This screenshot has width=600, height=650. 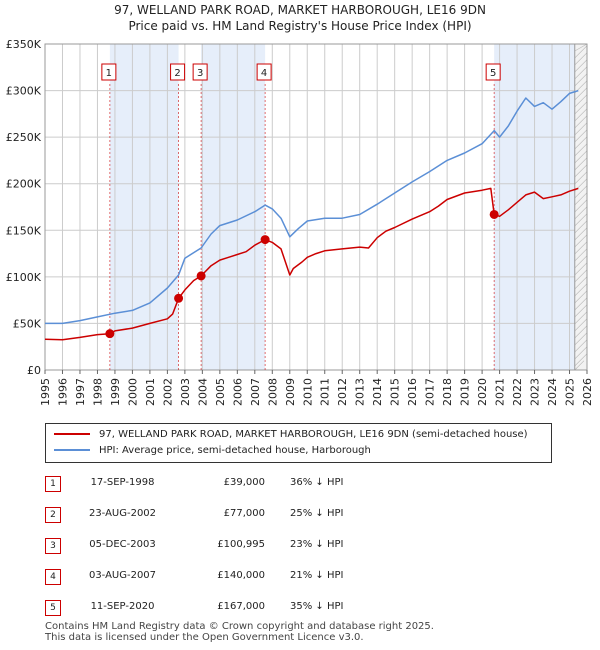 What do you see at coordinates (412, 392) in the screenshot?
I see `x-tick-label: 2016` at bounding box center [412, 392].